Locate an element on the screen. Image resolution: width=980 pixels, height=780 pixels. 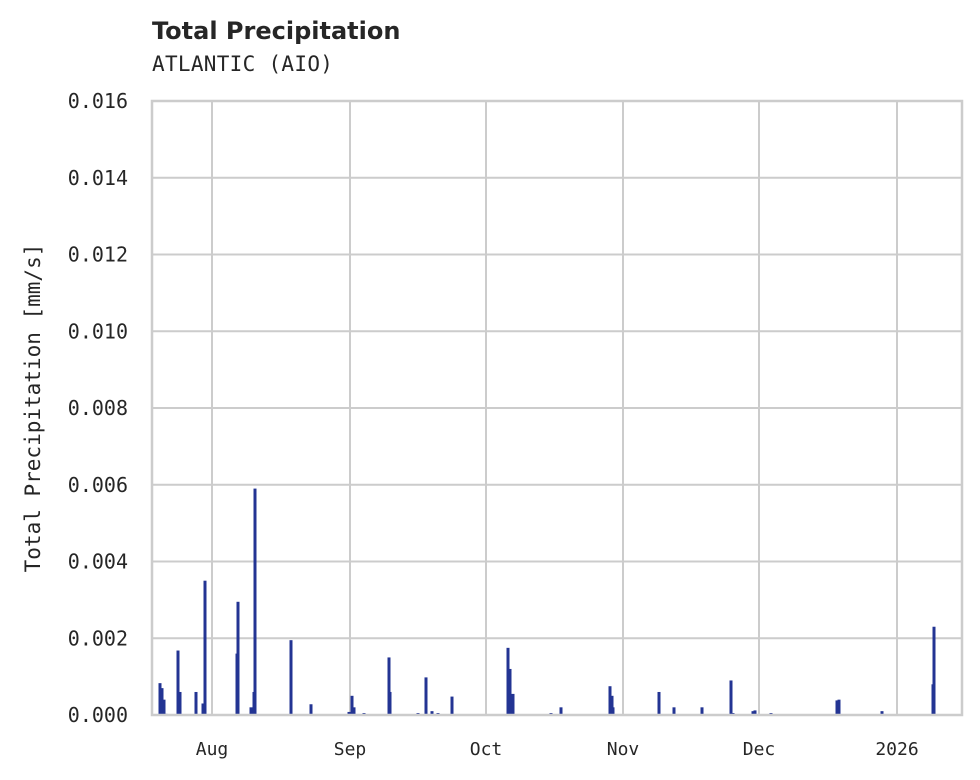
y-tick-label: 0.012 is located at coordinates (98, 255).